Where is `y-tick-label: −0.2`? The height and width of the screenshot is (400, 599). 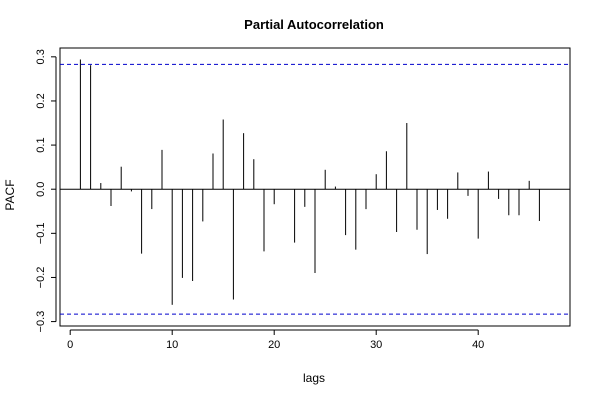 y-tick-label: −0.2 is located at coordinates (41, 278).